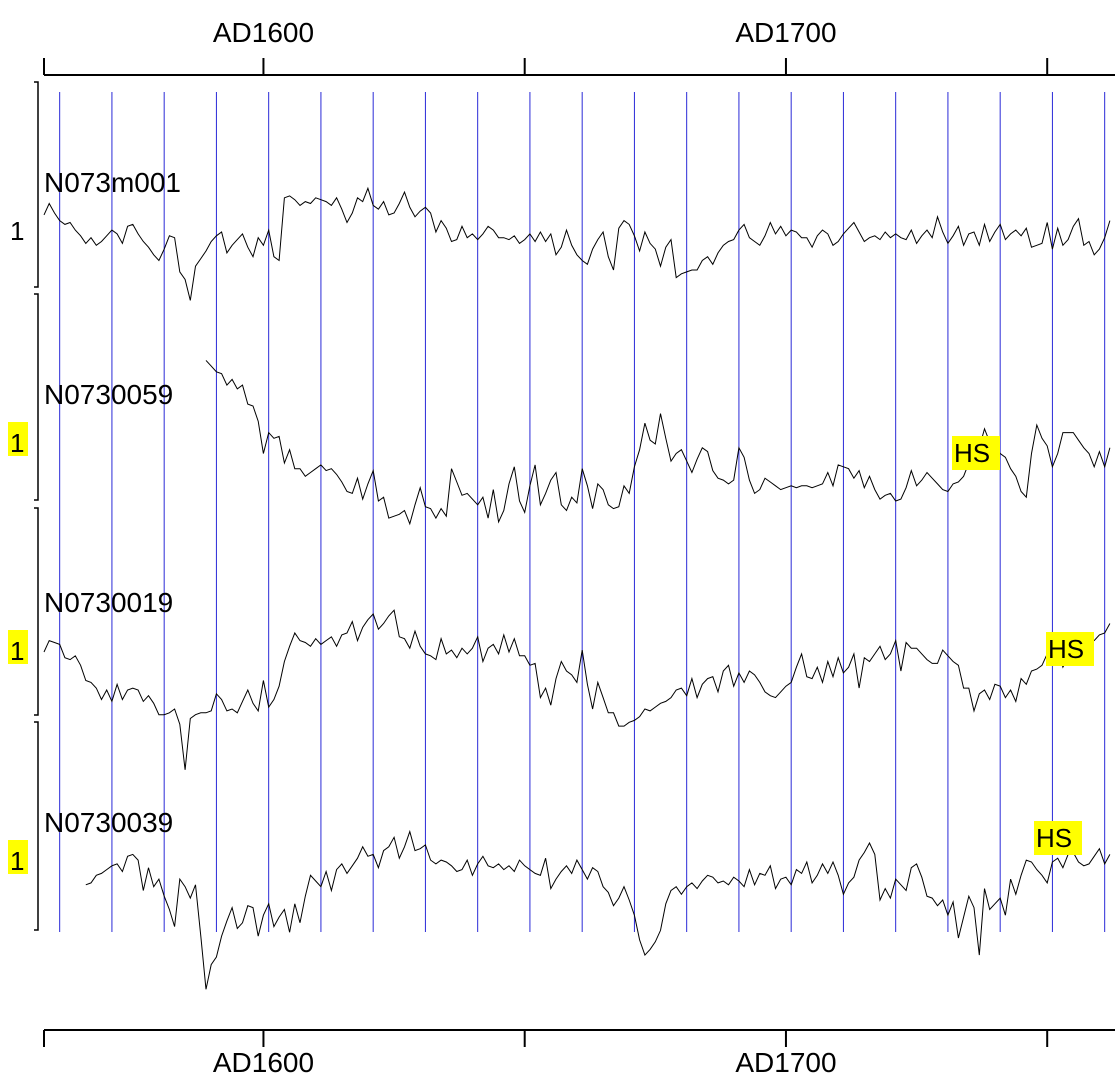  Describe the element at coordinates (546, 46) in the screenshot. I see `top-axis-ticks: AD1600 AD1700` at that location.